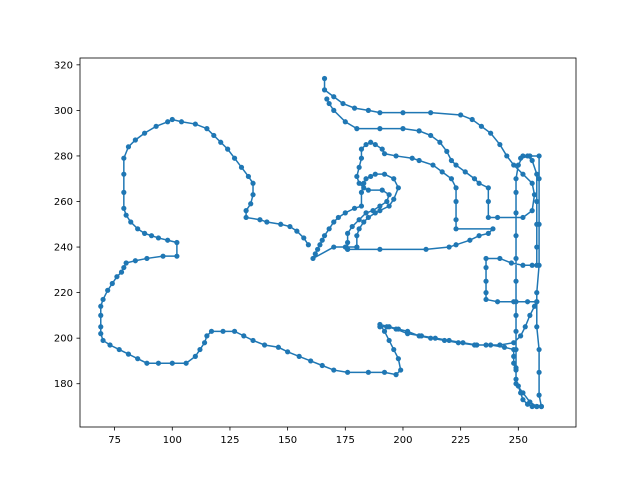  I want to click on x-axis: 75 100 125 150 175 200 225 250, so click(318, 436).